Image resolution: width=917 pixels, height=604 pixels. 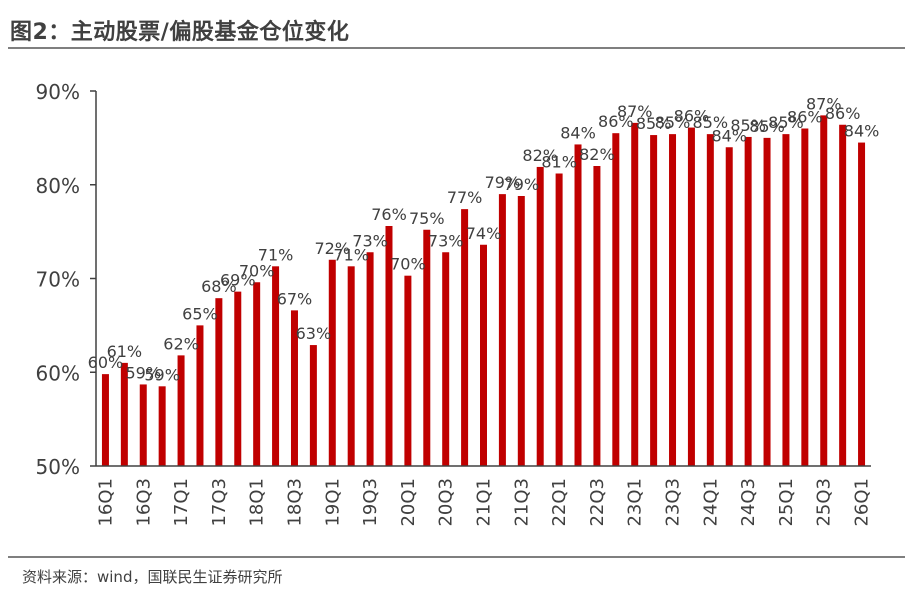 What do you see at coordinates (294, 388) in the screenshot?
I see `bar-18Q3` at bounding box center [294, 388].